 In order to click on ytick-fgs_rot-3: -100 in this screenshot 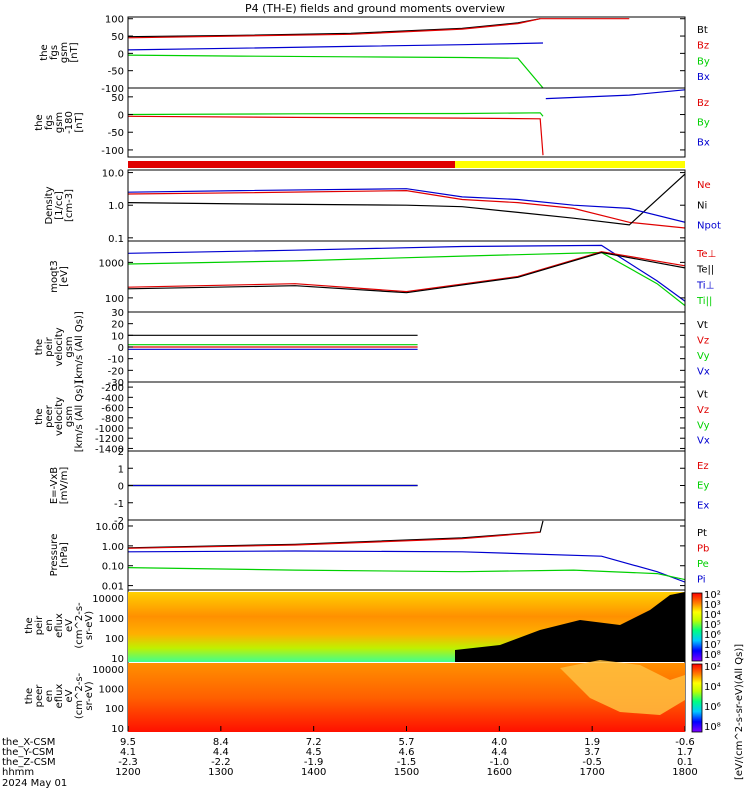, I will do `click(112, 151)`.